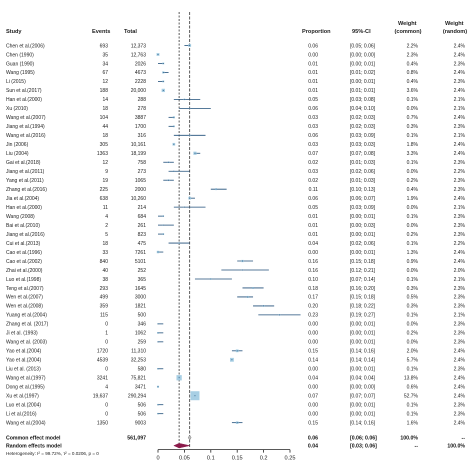 This screenshot has height=474, width=474. I want to click on proportion-value: 0.06, so click(313, 109).